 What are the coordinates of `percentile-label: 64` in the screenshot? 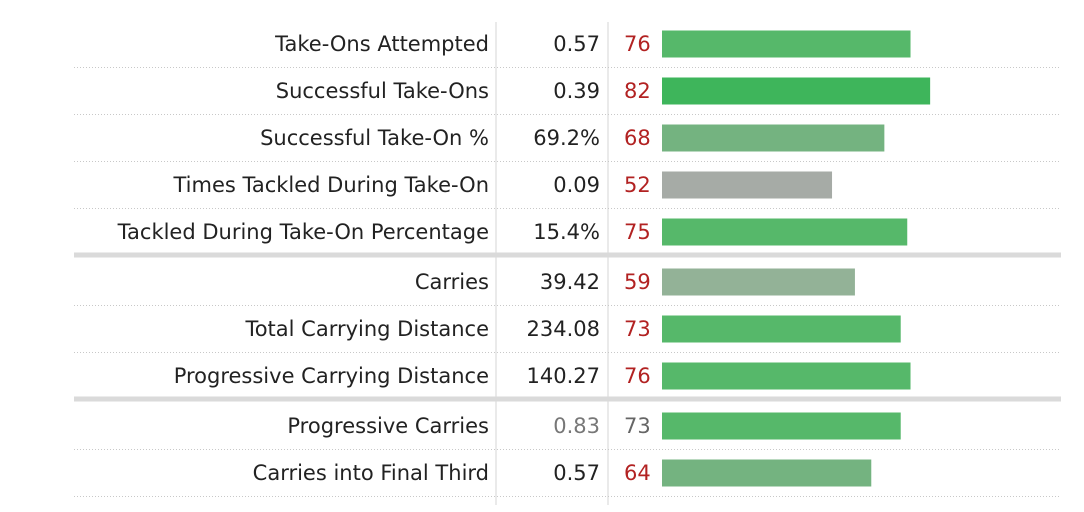 It's located at (637, 473).